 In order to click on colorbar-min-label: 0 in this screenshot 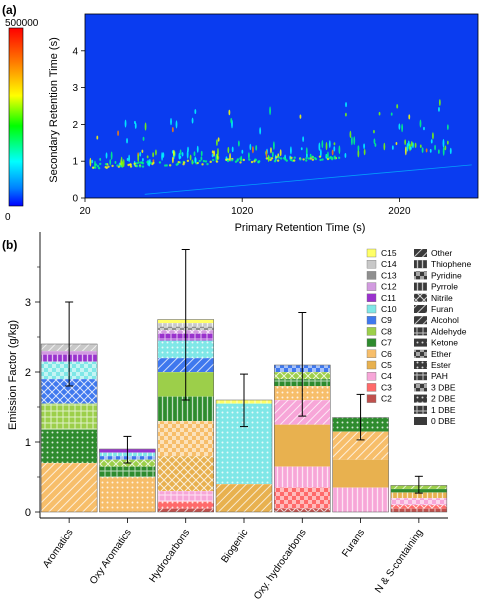, I will do `click(8, 217)`.